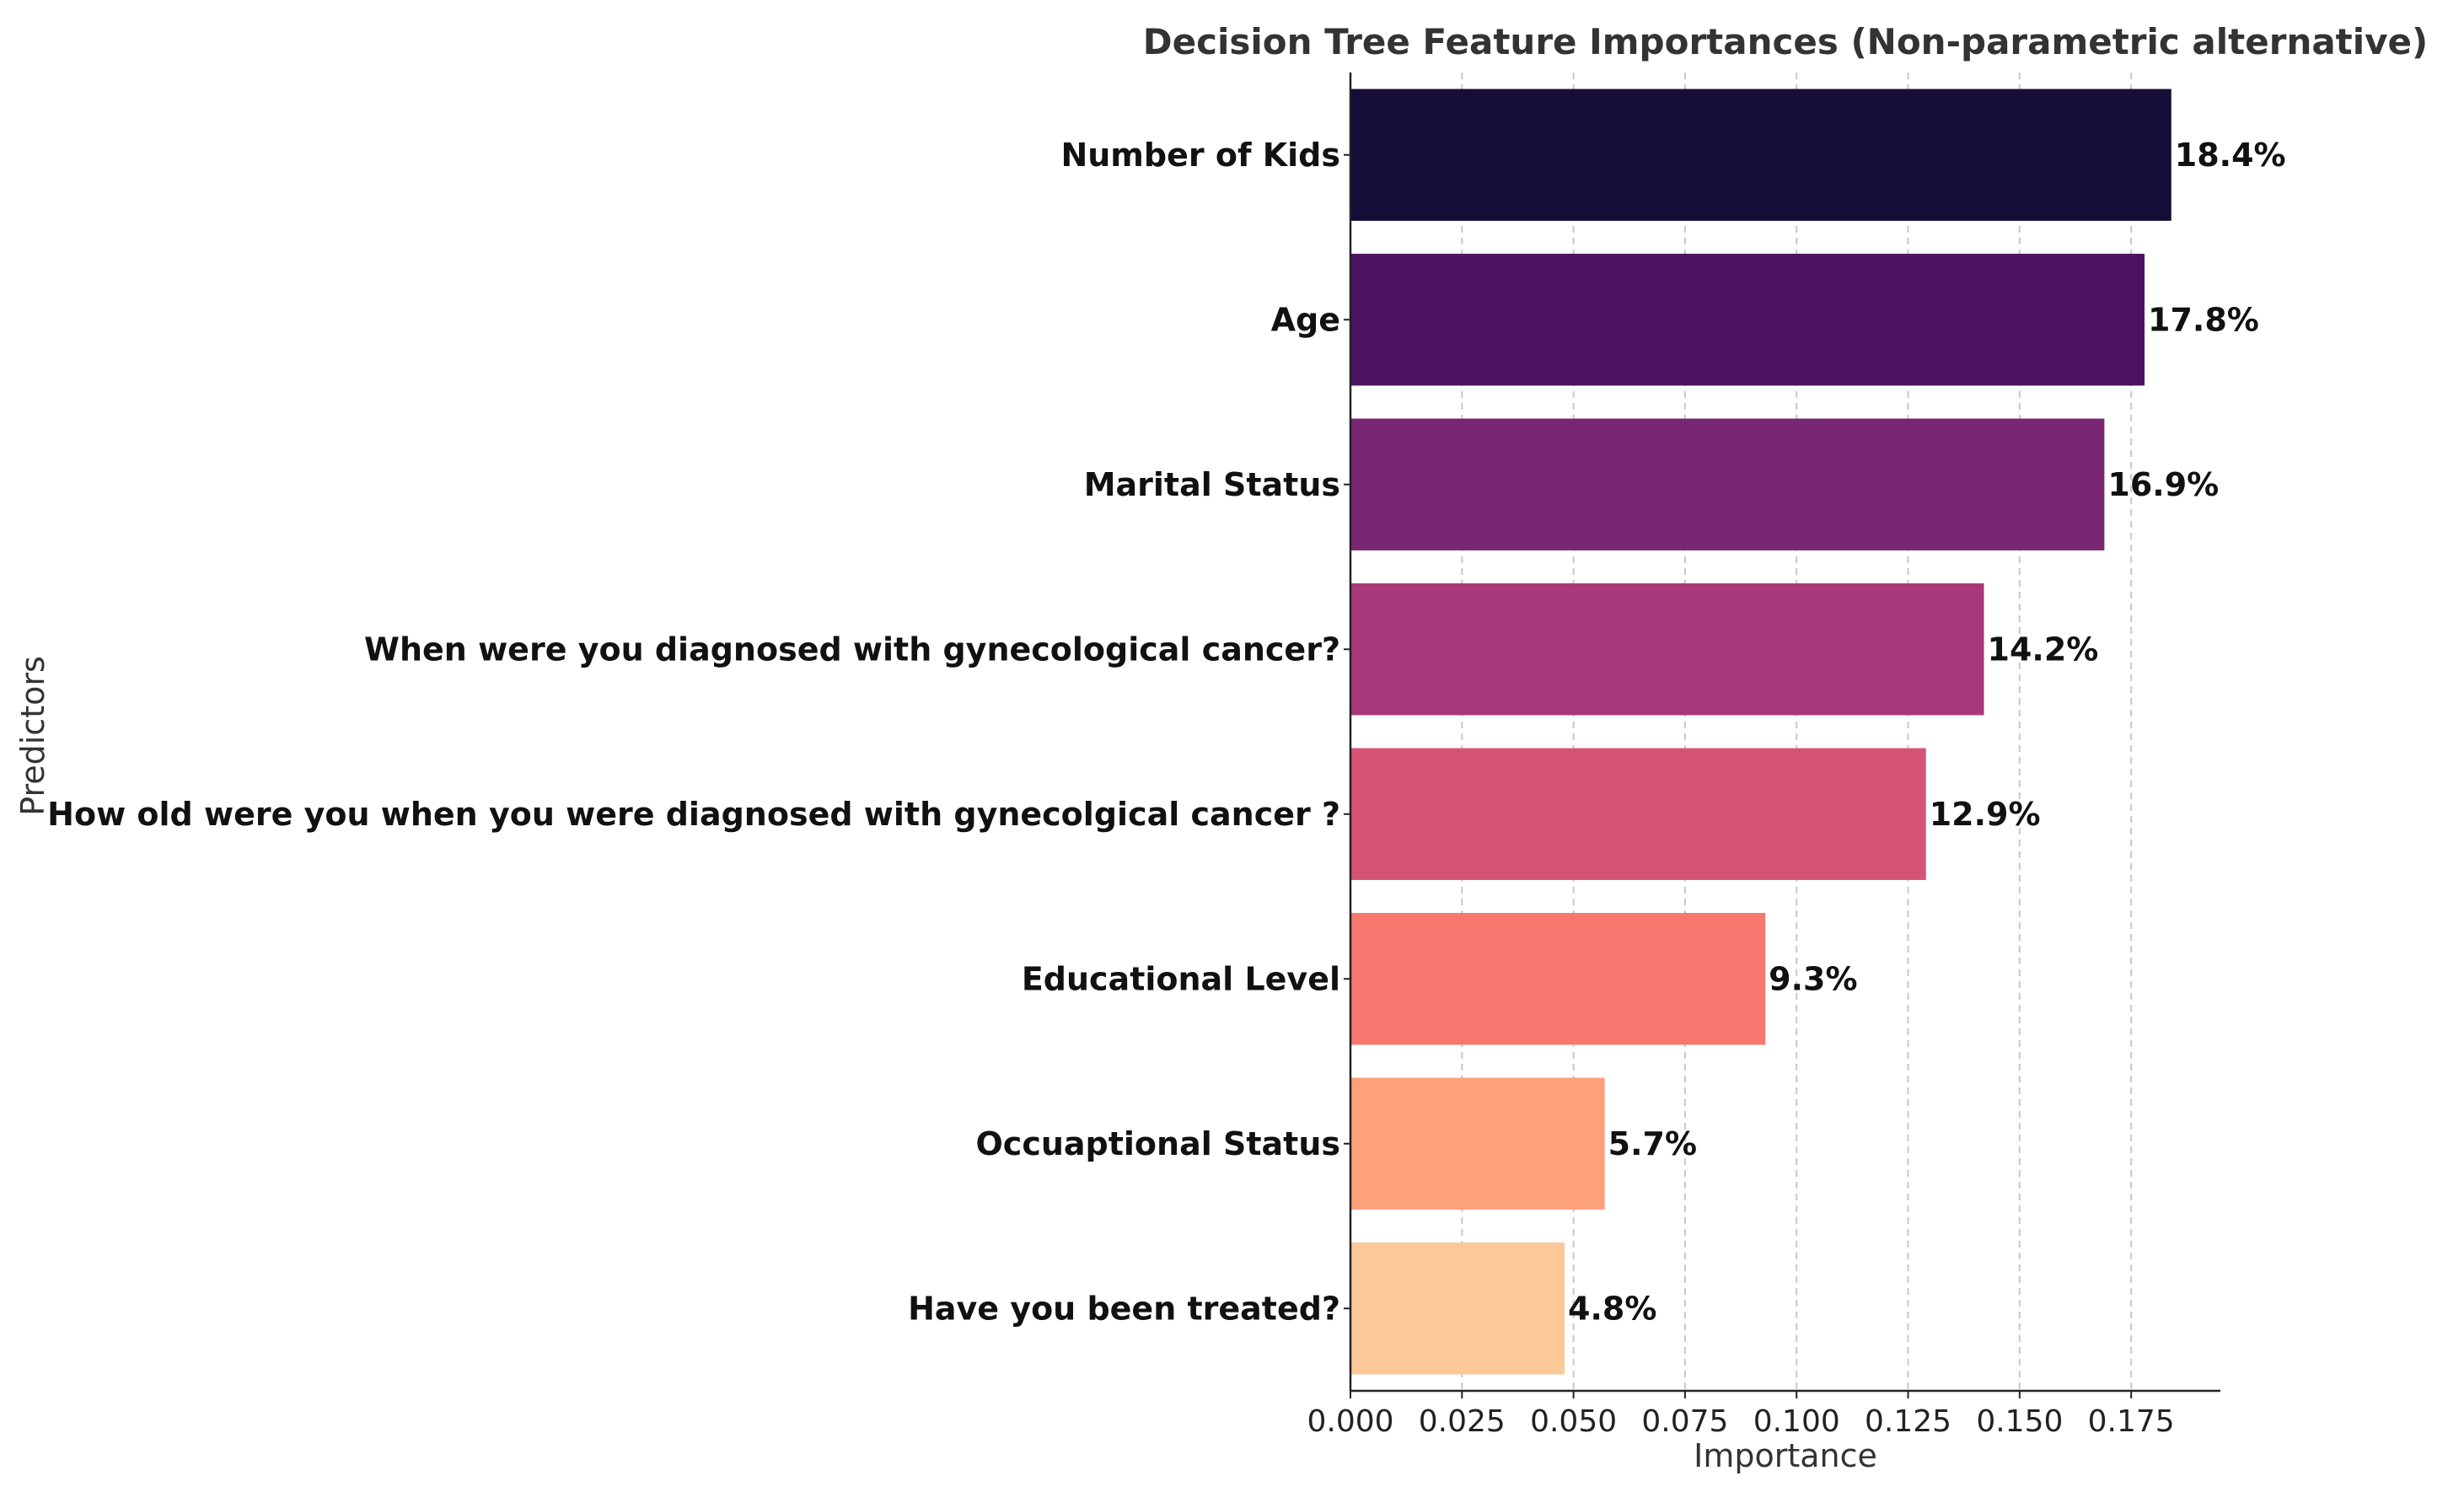 The width and height of the screenshot is (2464, 1492). What do you see at coordinates (2163, 484) in the screenshot?
I see `value-label: 16.9%` at bounding box center [2163, 484].